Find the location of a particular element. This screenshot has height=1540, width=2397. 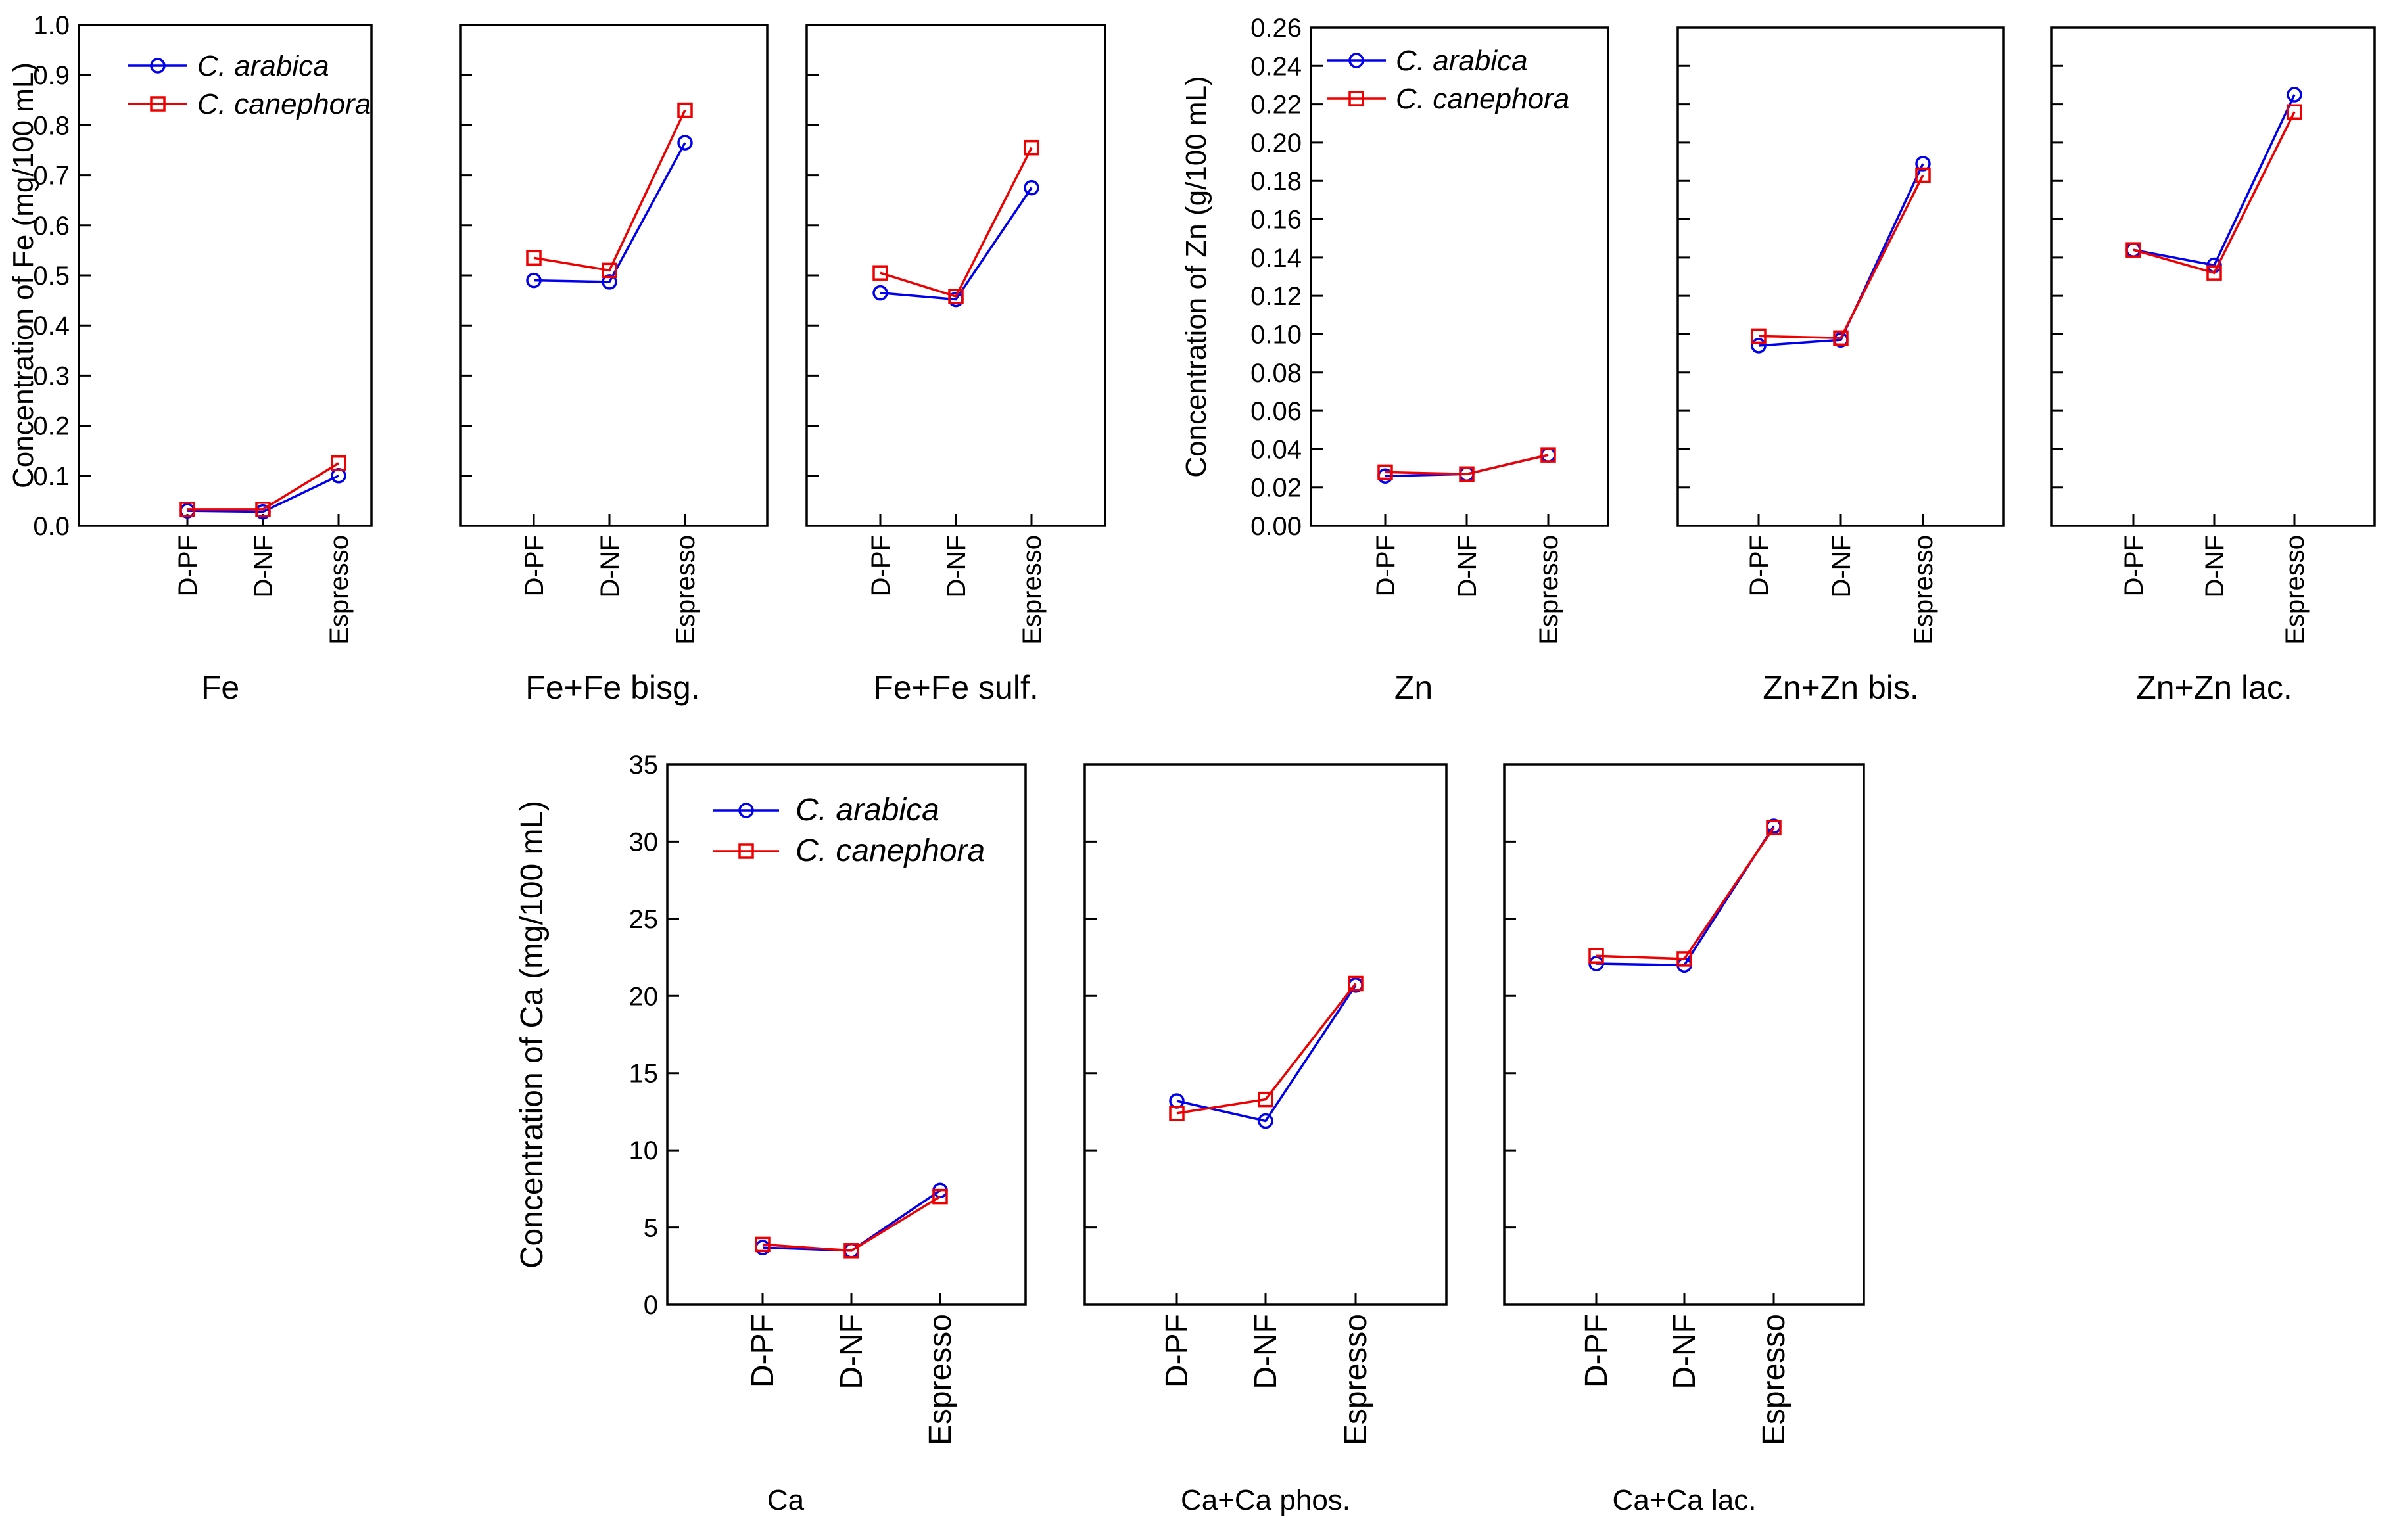

panel-title: Zn+Zn bis. is located at coordinates (1841, 688).